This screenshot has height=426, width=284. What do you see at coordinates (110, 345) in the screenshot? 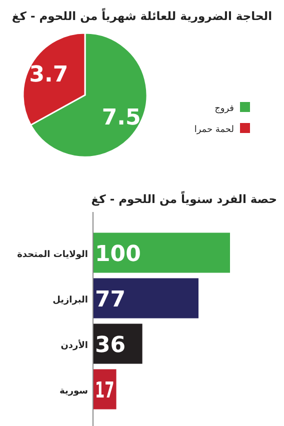
I see `data-label: 36` at bounding box center [110, 345].